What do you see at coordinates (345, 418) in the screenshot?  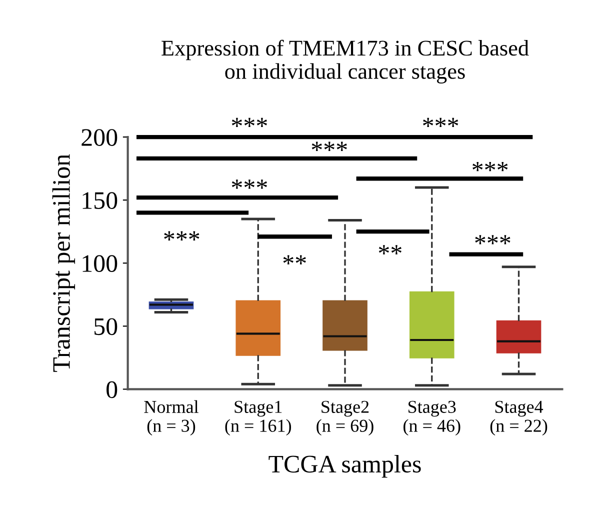 I see `x-tick-label: Stage2 (n = 69)` at bounding box center [345, 418].